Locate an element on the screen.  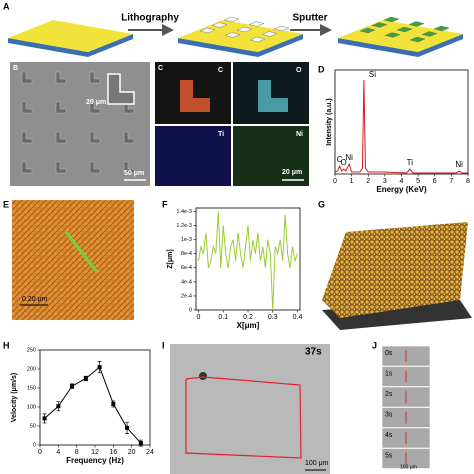
y-tick-label: 1e-3 is located at coordinates (186, 240).